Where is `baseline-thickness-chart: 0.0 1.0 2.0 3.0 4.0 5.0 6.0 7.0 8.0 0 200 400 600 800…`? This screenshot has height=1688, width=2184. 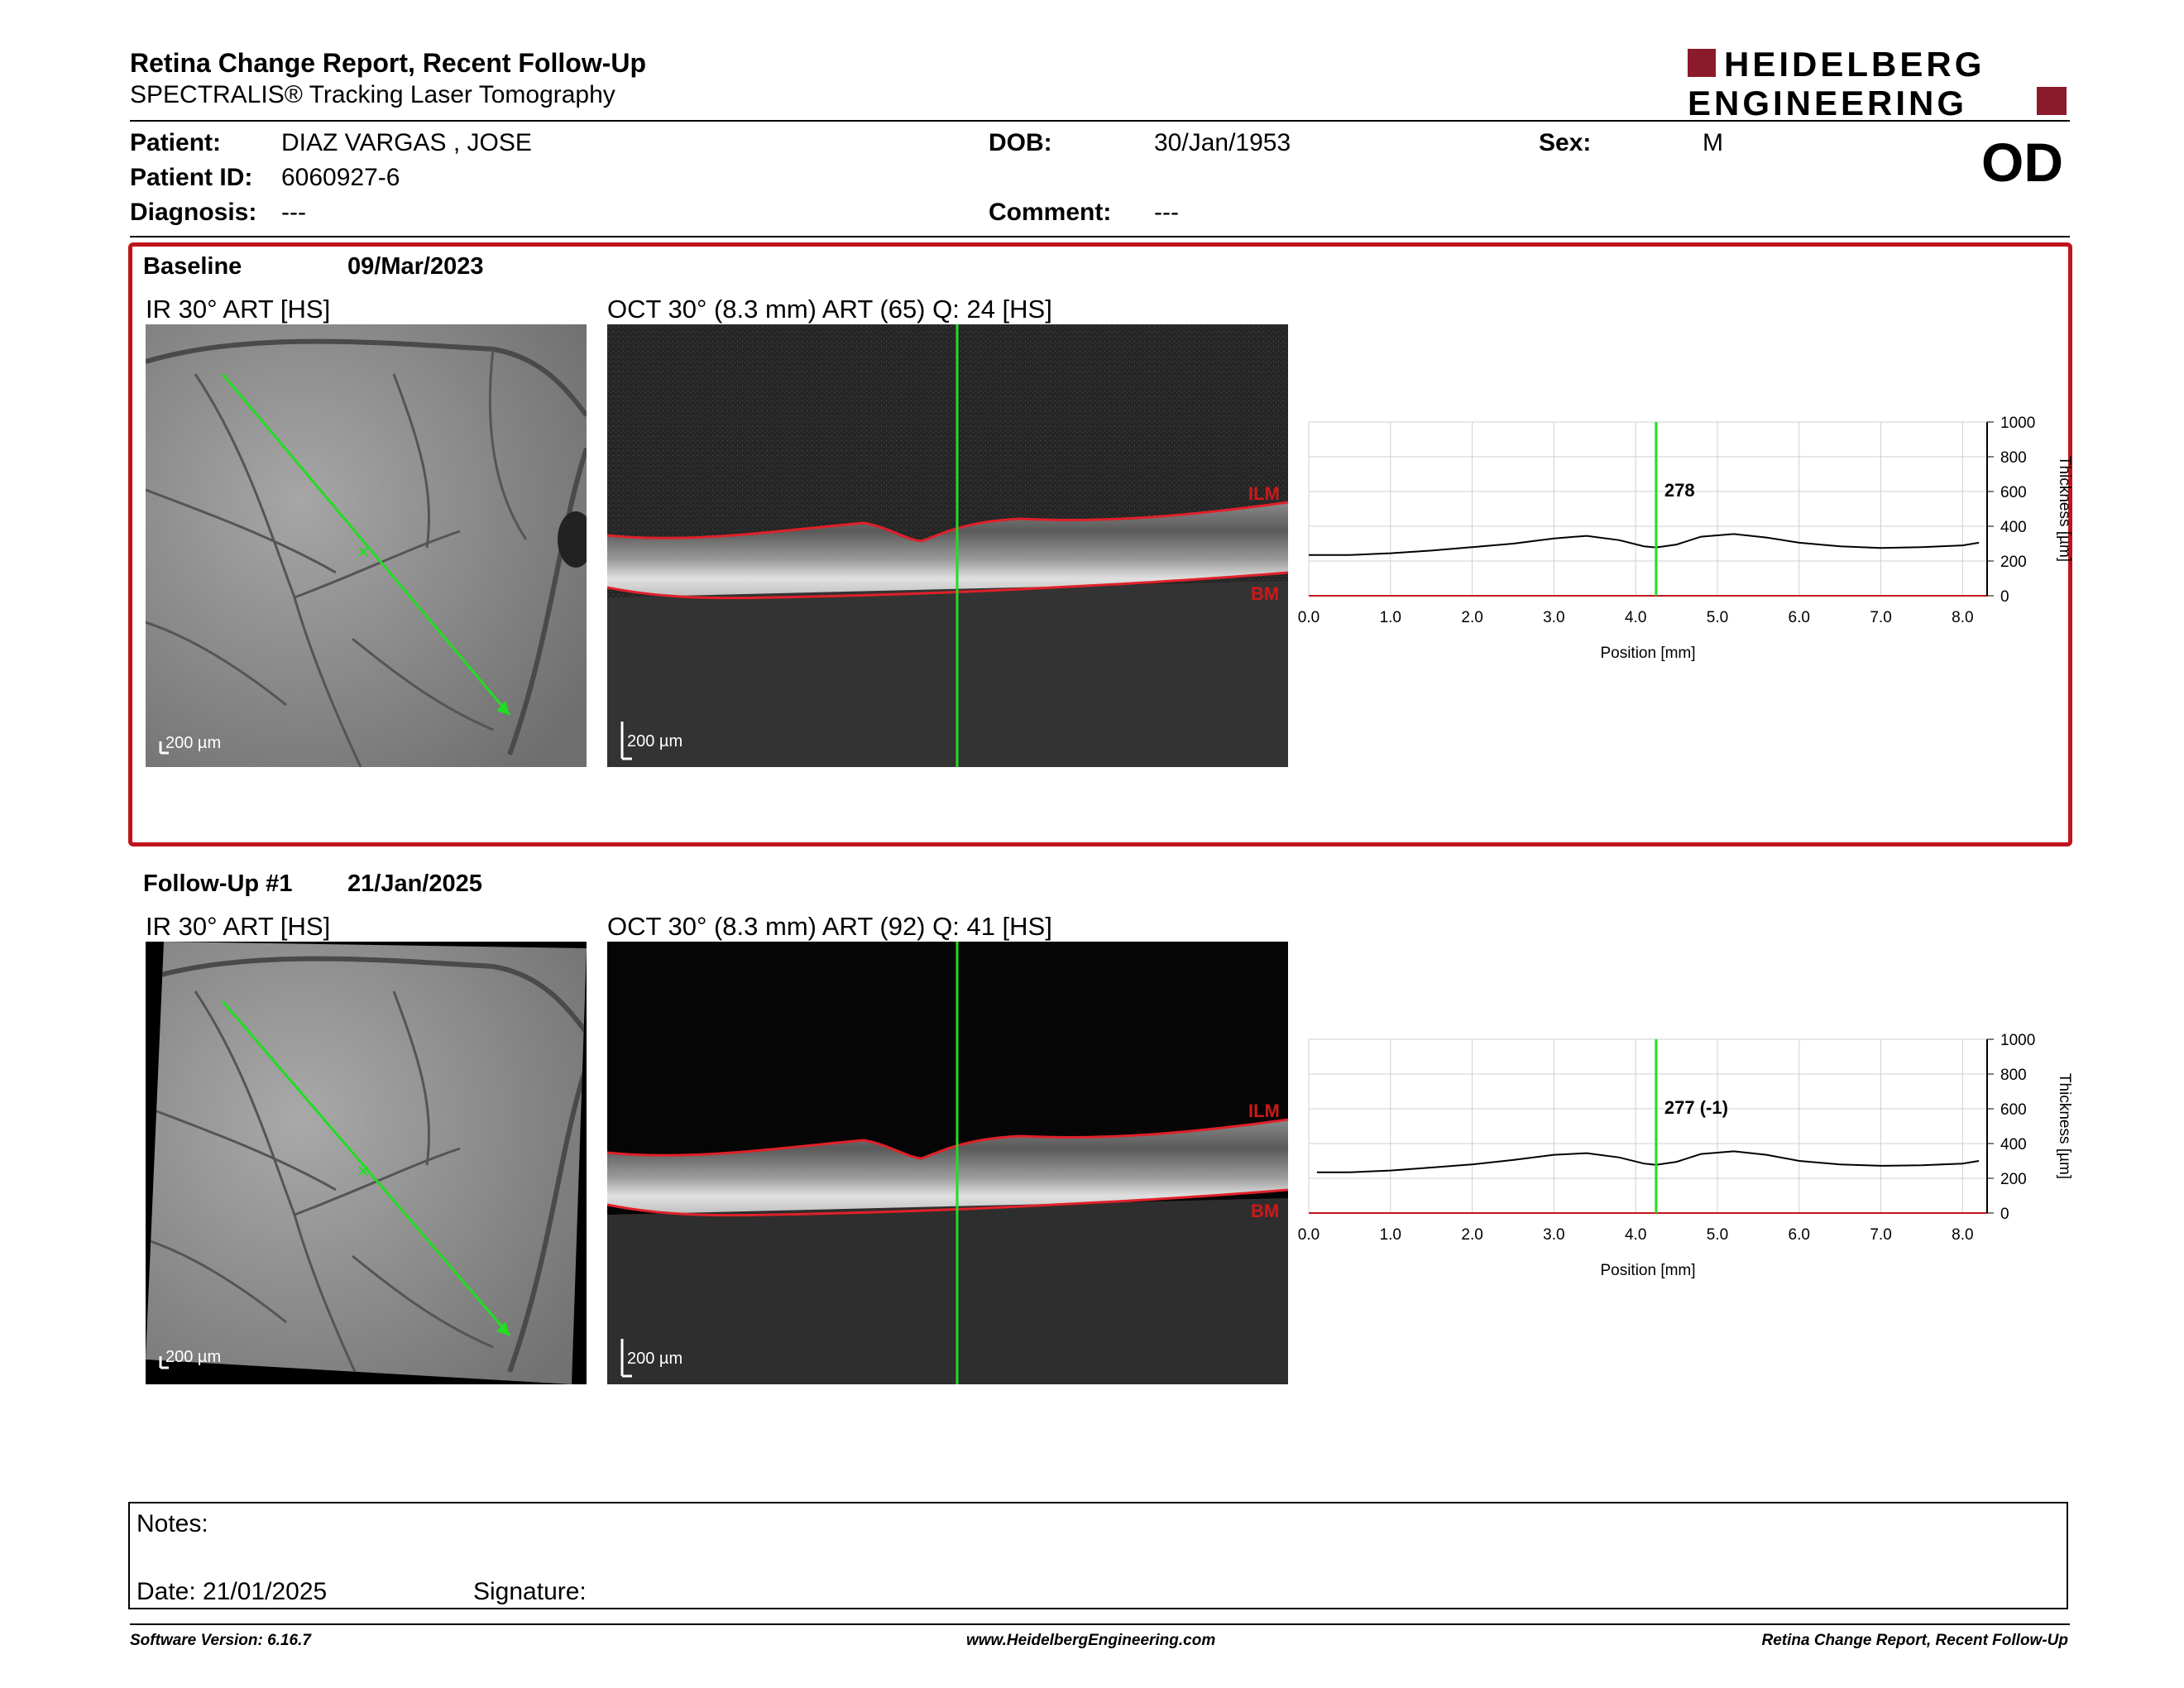 baseline-thickness-chart: 0.0 1.0 2.0 3.0 4.0 5.0 6.0 7.0 8.0 0 200 400 600 800… is located at coordinates (1685, 538).